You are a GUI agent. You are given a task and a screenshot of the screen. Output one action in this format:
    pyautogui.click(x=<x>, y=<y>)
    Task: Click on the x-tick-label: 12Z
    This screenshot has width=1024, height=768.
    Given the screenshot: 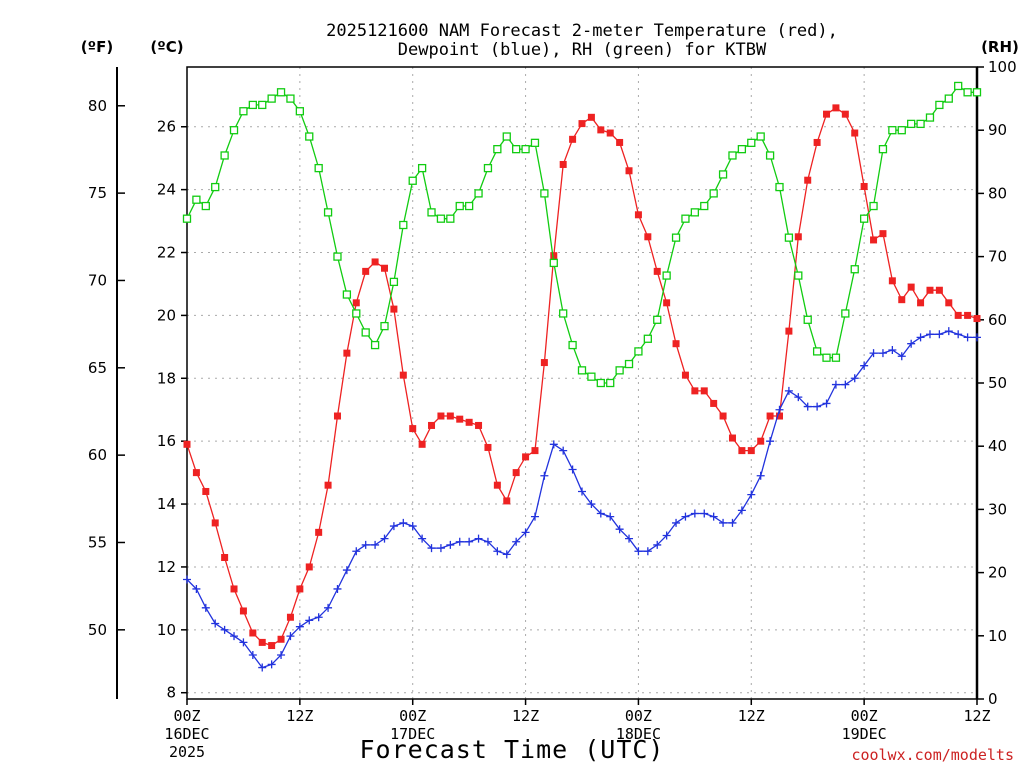 What is the action you would take?
    pyautogui.click(x=525, y=716)
    